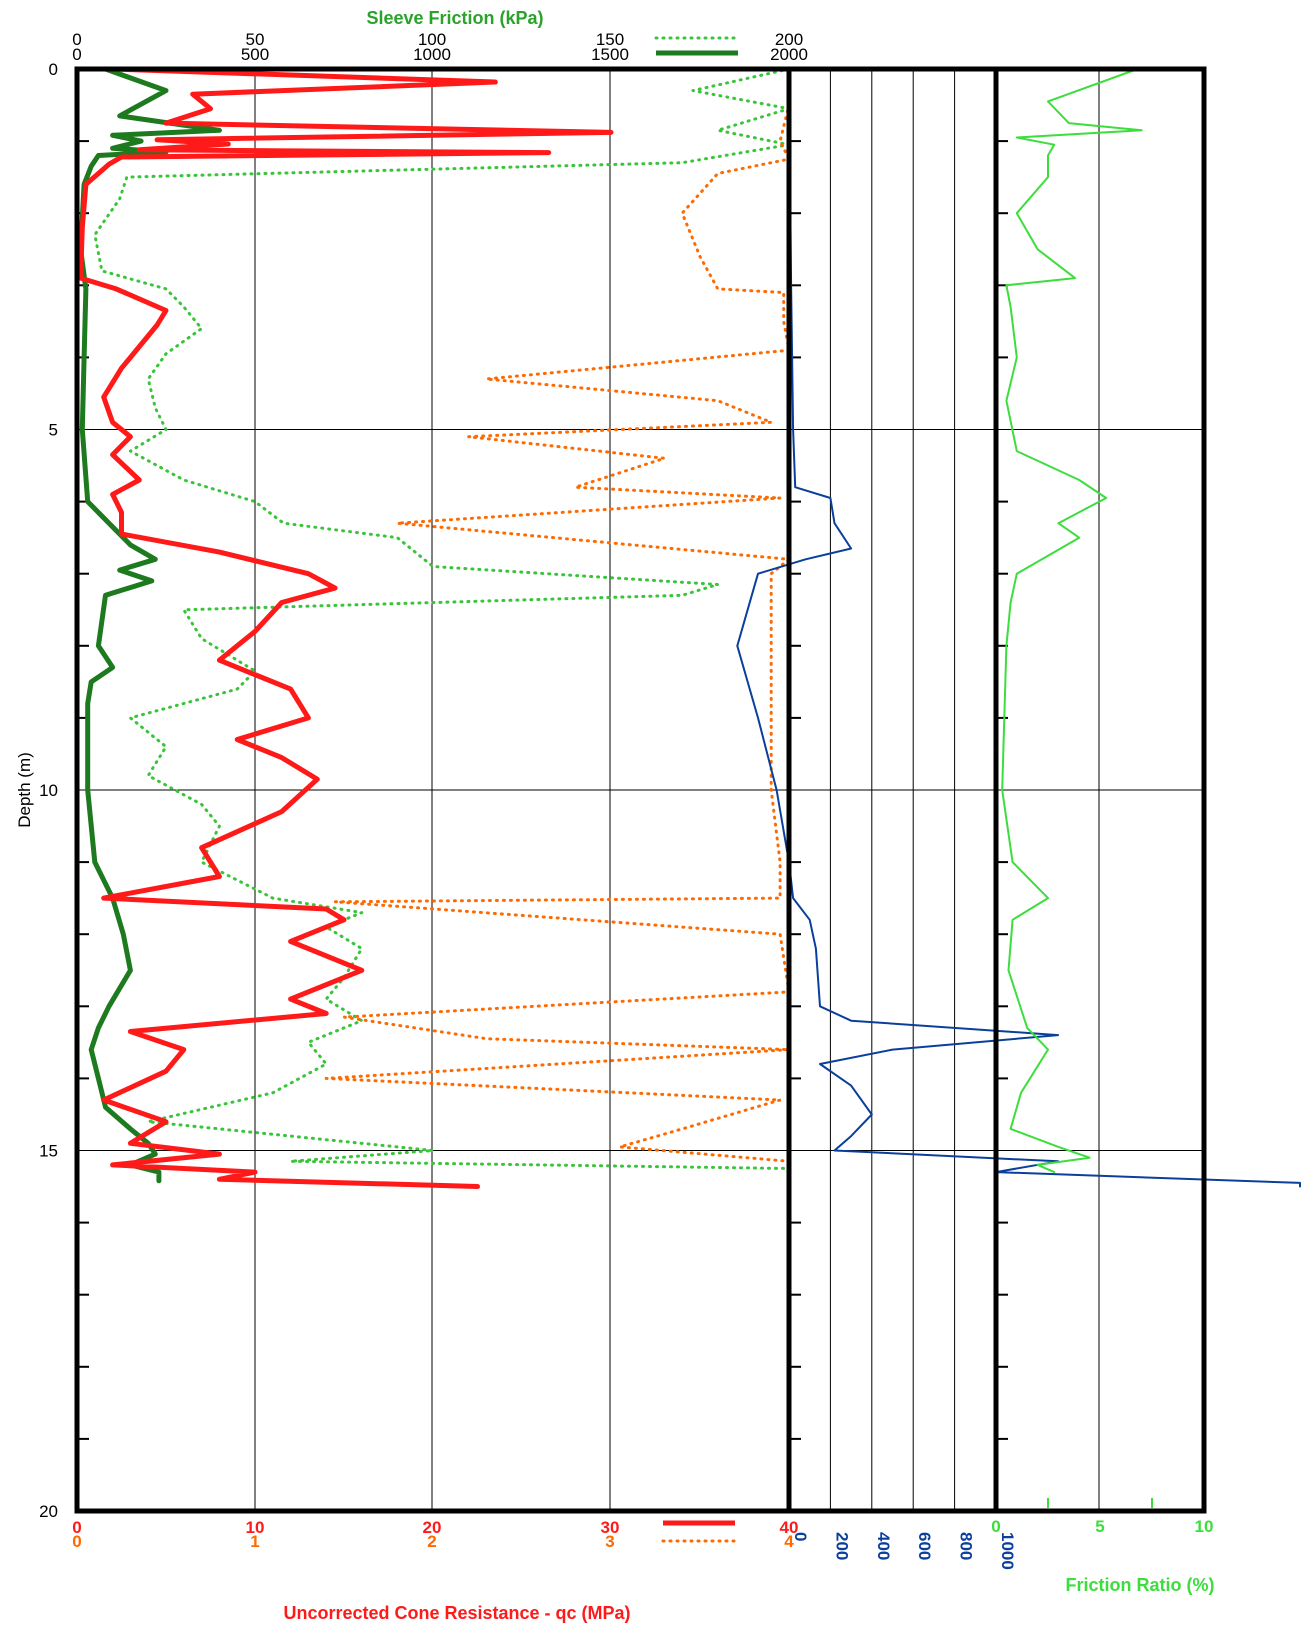 This screenshot has width=1308, height=1626. What do you see at coordinates (966, 1546) in the screenshot?
I see `pore-tick-label: 800` at bounding box center [966, 1546].